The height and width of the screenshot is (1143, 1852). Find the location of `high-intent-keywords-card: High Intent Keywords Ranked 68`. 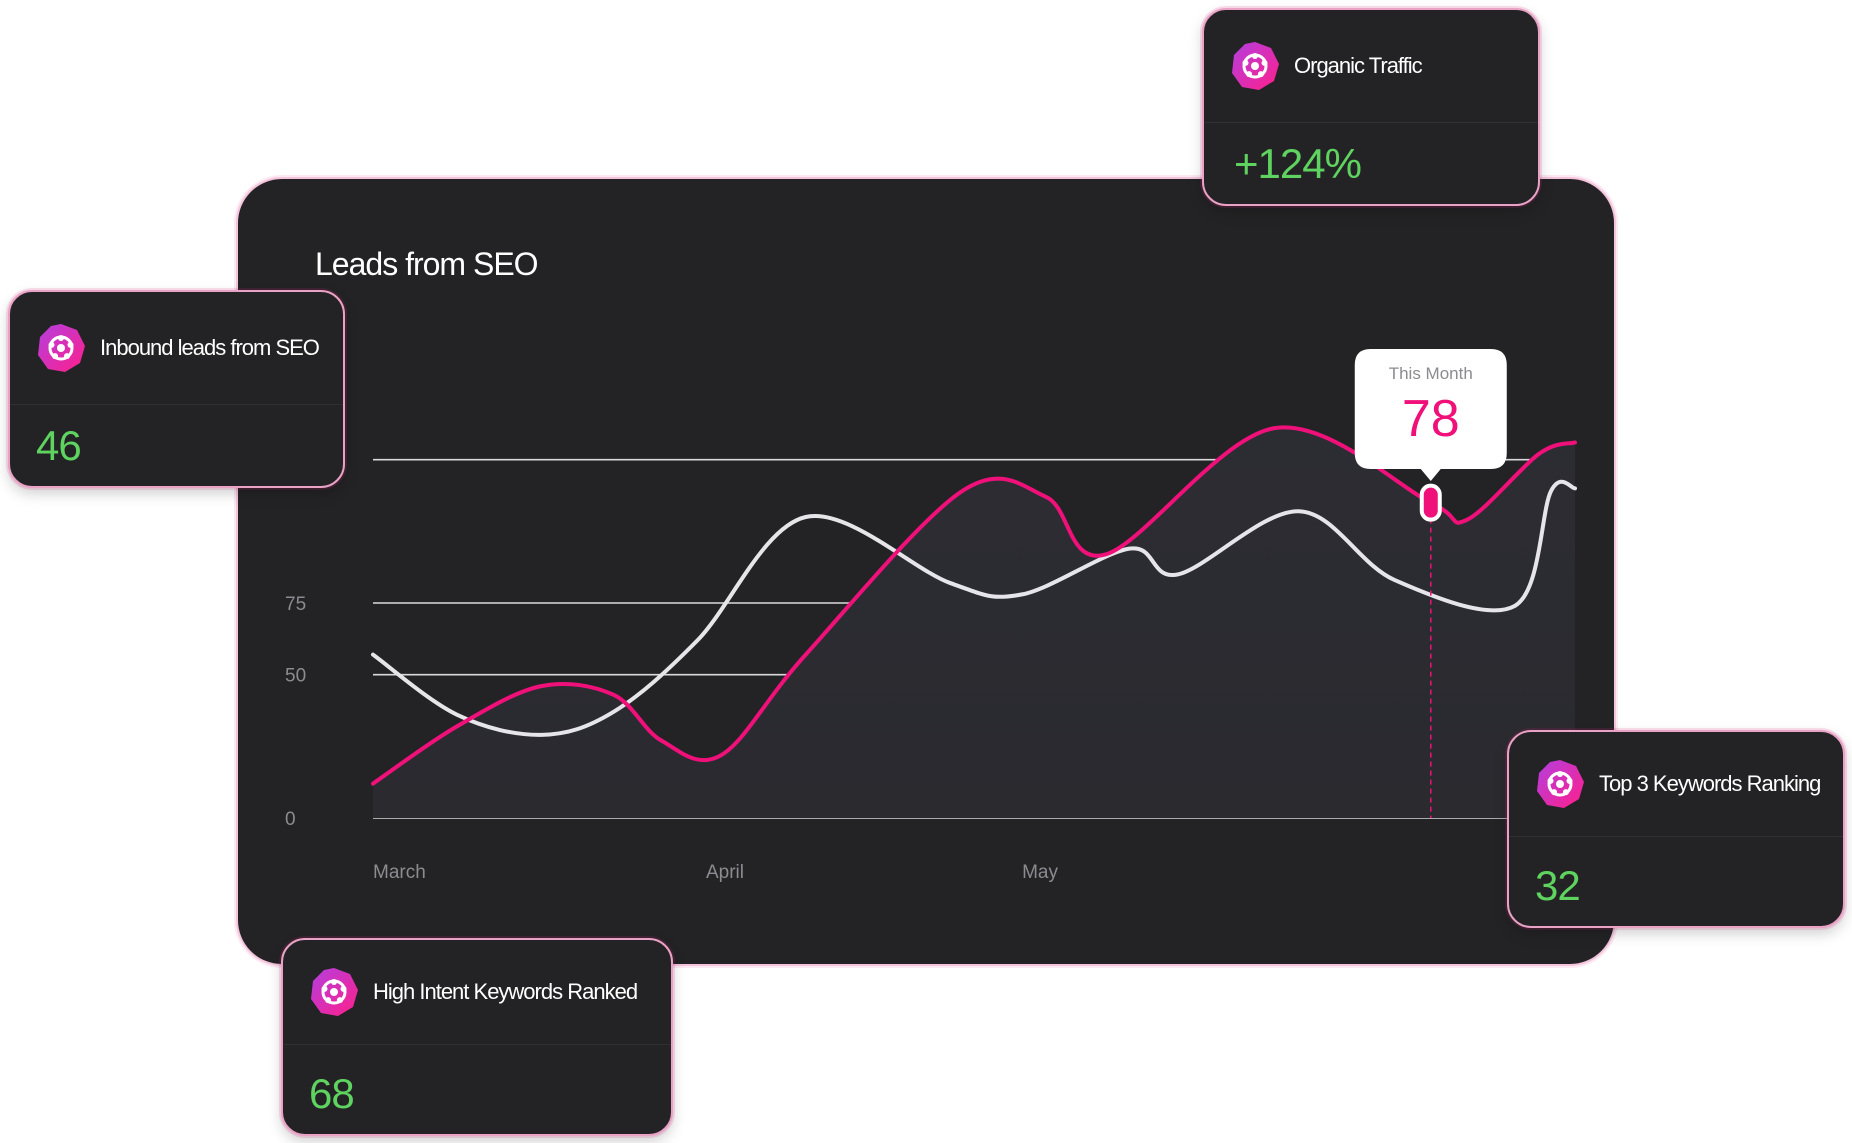

high-intent-keywords-card: High Intent Keywords Ranked 68 is located at coordinates (477, 1037).